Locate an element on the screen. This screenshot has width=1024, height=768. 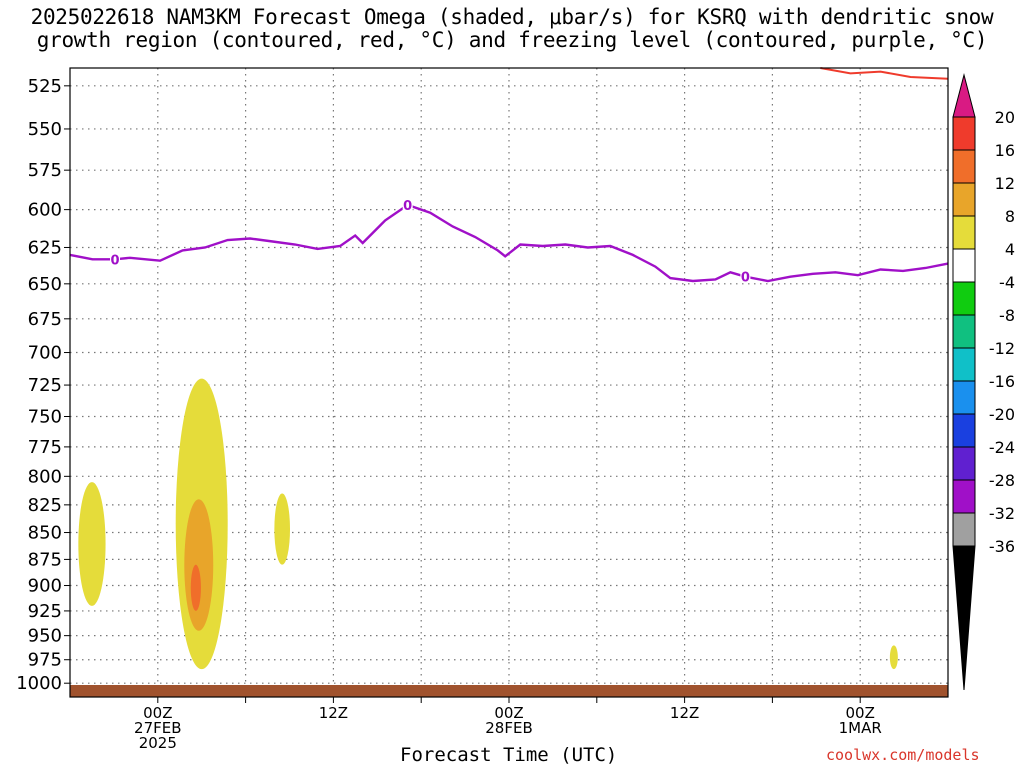
colorbar: 20 16 12 8 4 -4 -8 -12 -16 -20 -24 -28 -32 -36 is located at coordinates (983, 382).